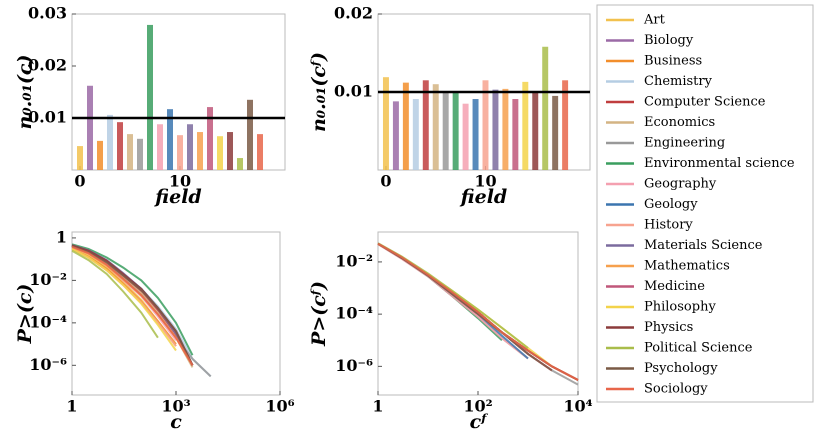  What do you see at coordinates (673, 61) in the screenshot?
I see `legend-label: Business` at bounding box center [673, 61].